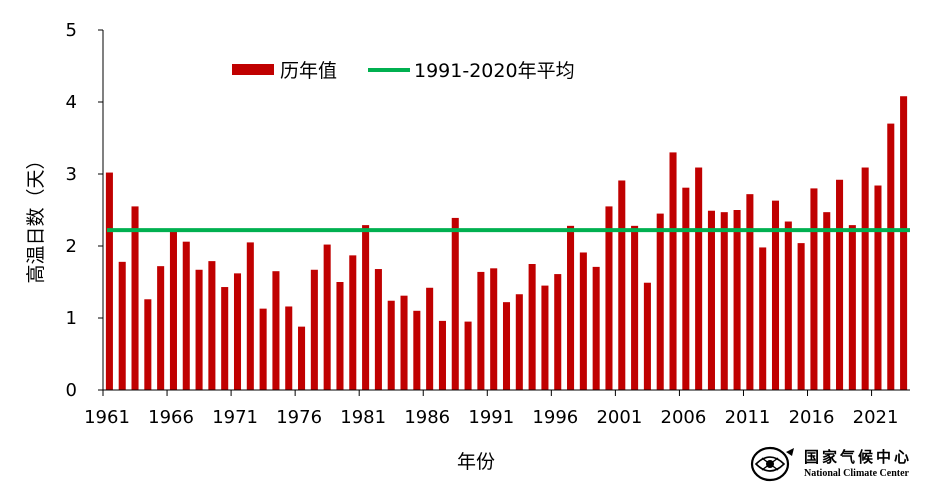  Describe the element at coordinates (366, 307) in the screenshot. I see `bar-1981` at that location.